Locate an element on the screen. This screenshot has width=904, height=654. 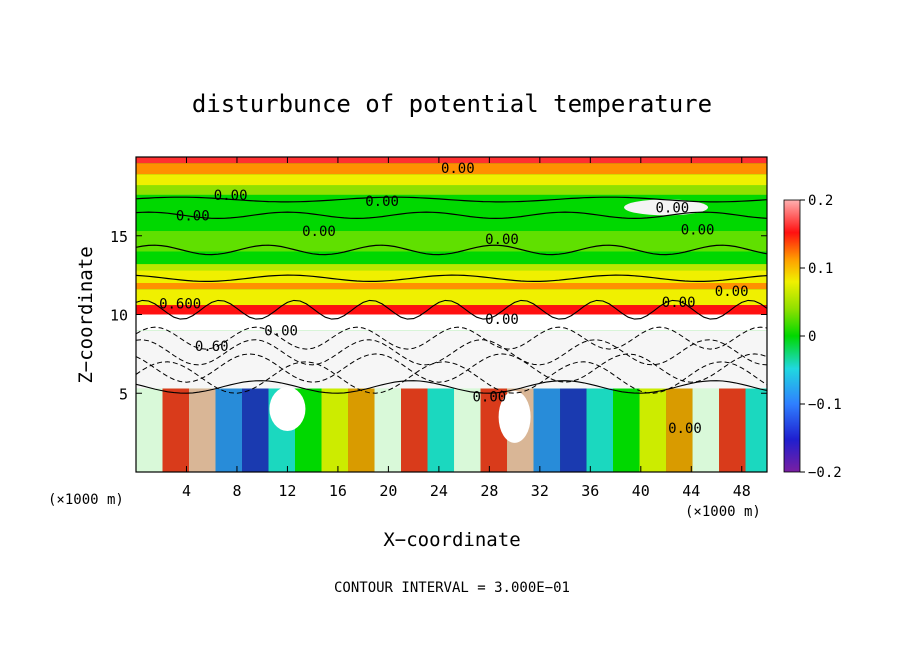
x-tick-label: 12 is located at coordinates (287, 491).